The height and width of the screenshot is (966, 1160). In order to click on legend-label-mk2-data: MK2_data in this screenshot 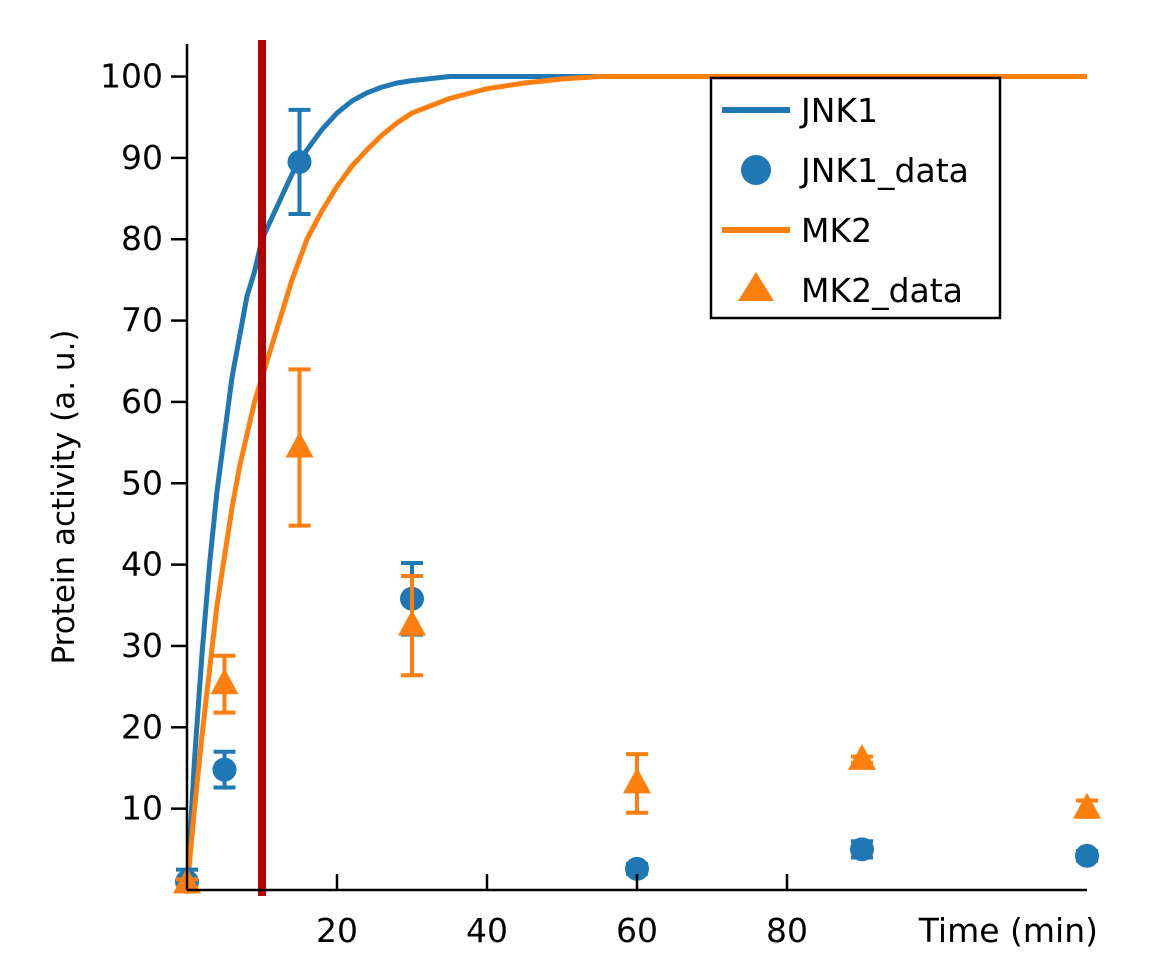, I will do `click(882, 290)`.